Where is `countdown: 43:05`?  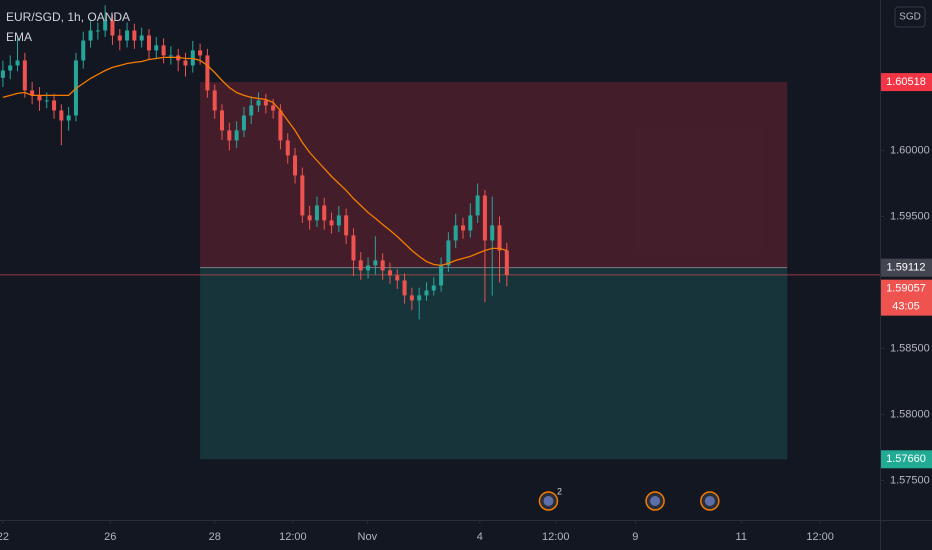
countdown: 43:05 is located at coordinates (906, 307).